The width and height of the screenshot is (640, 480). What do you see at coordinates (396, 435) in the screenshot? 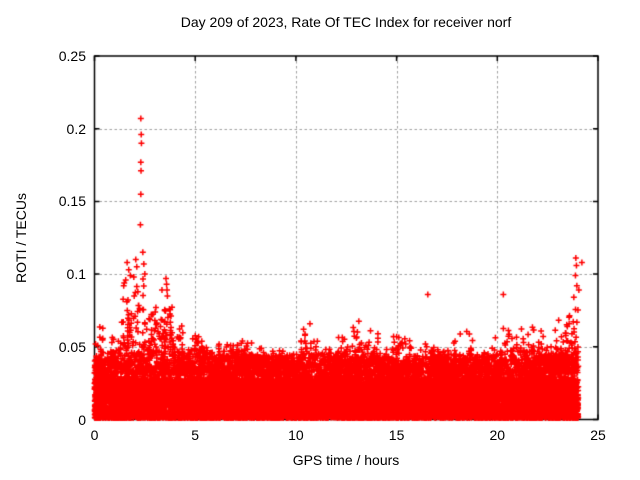
I see `x-tick-label: 15` at bounding box center [396, 435].